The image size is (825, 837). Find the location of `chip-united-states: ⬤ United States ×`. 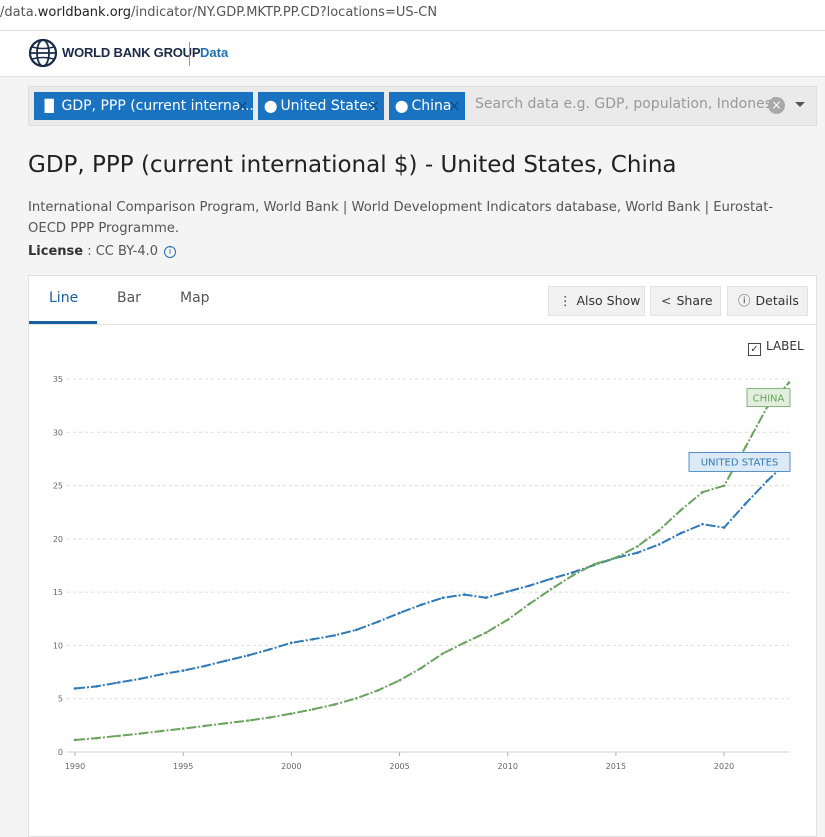

chip-united-states: ⬤ United States × is located at coordinates (321, 106).